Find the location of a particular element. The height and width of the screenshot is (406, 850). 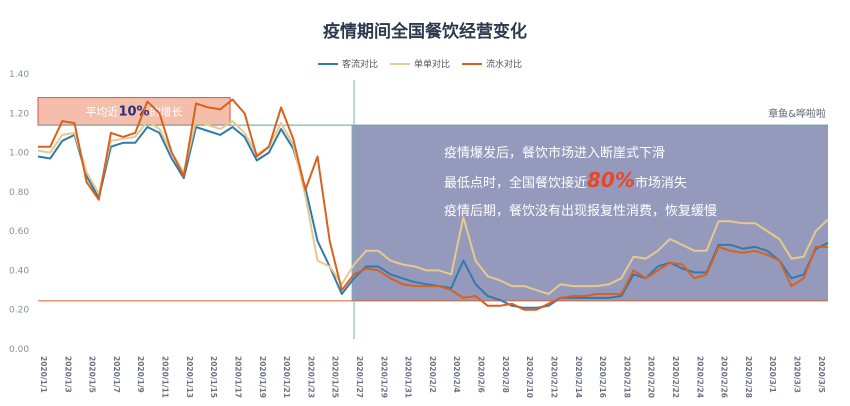

x-tick-label: 2020/2/16 is located at coordinates (602, 377).